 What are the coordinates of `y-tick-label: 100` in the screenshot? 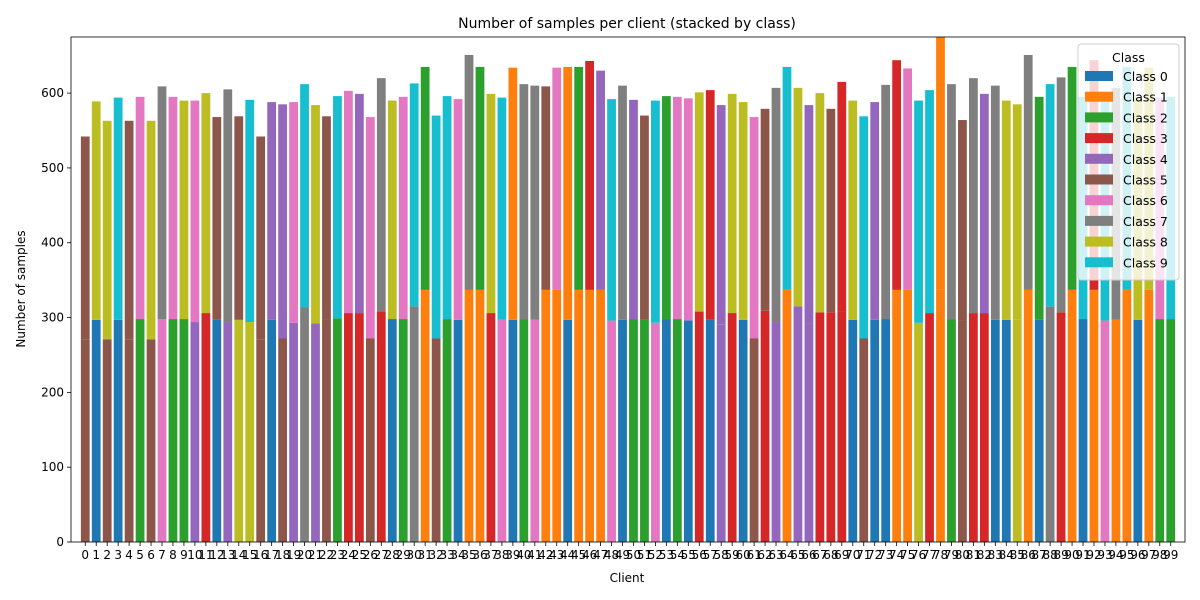 It's located at (52, 467).